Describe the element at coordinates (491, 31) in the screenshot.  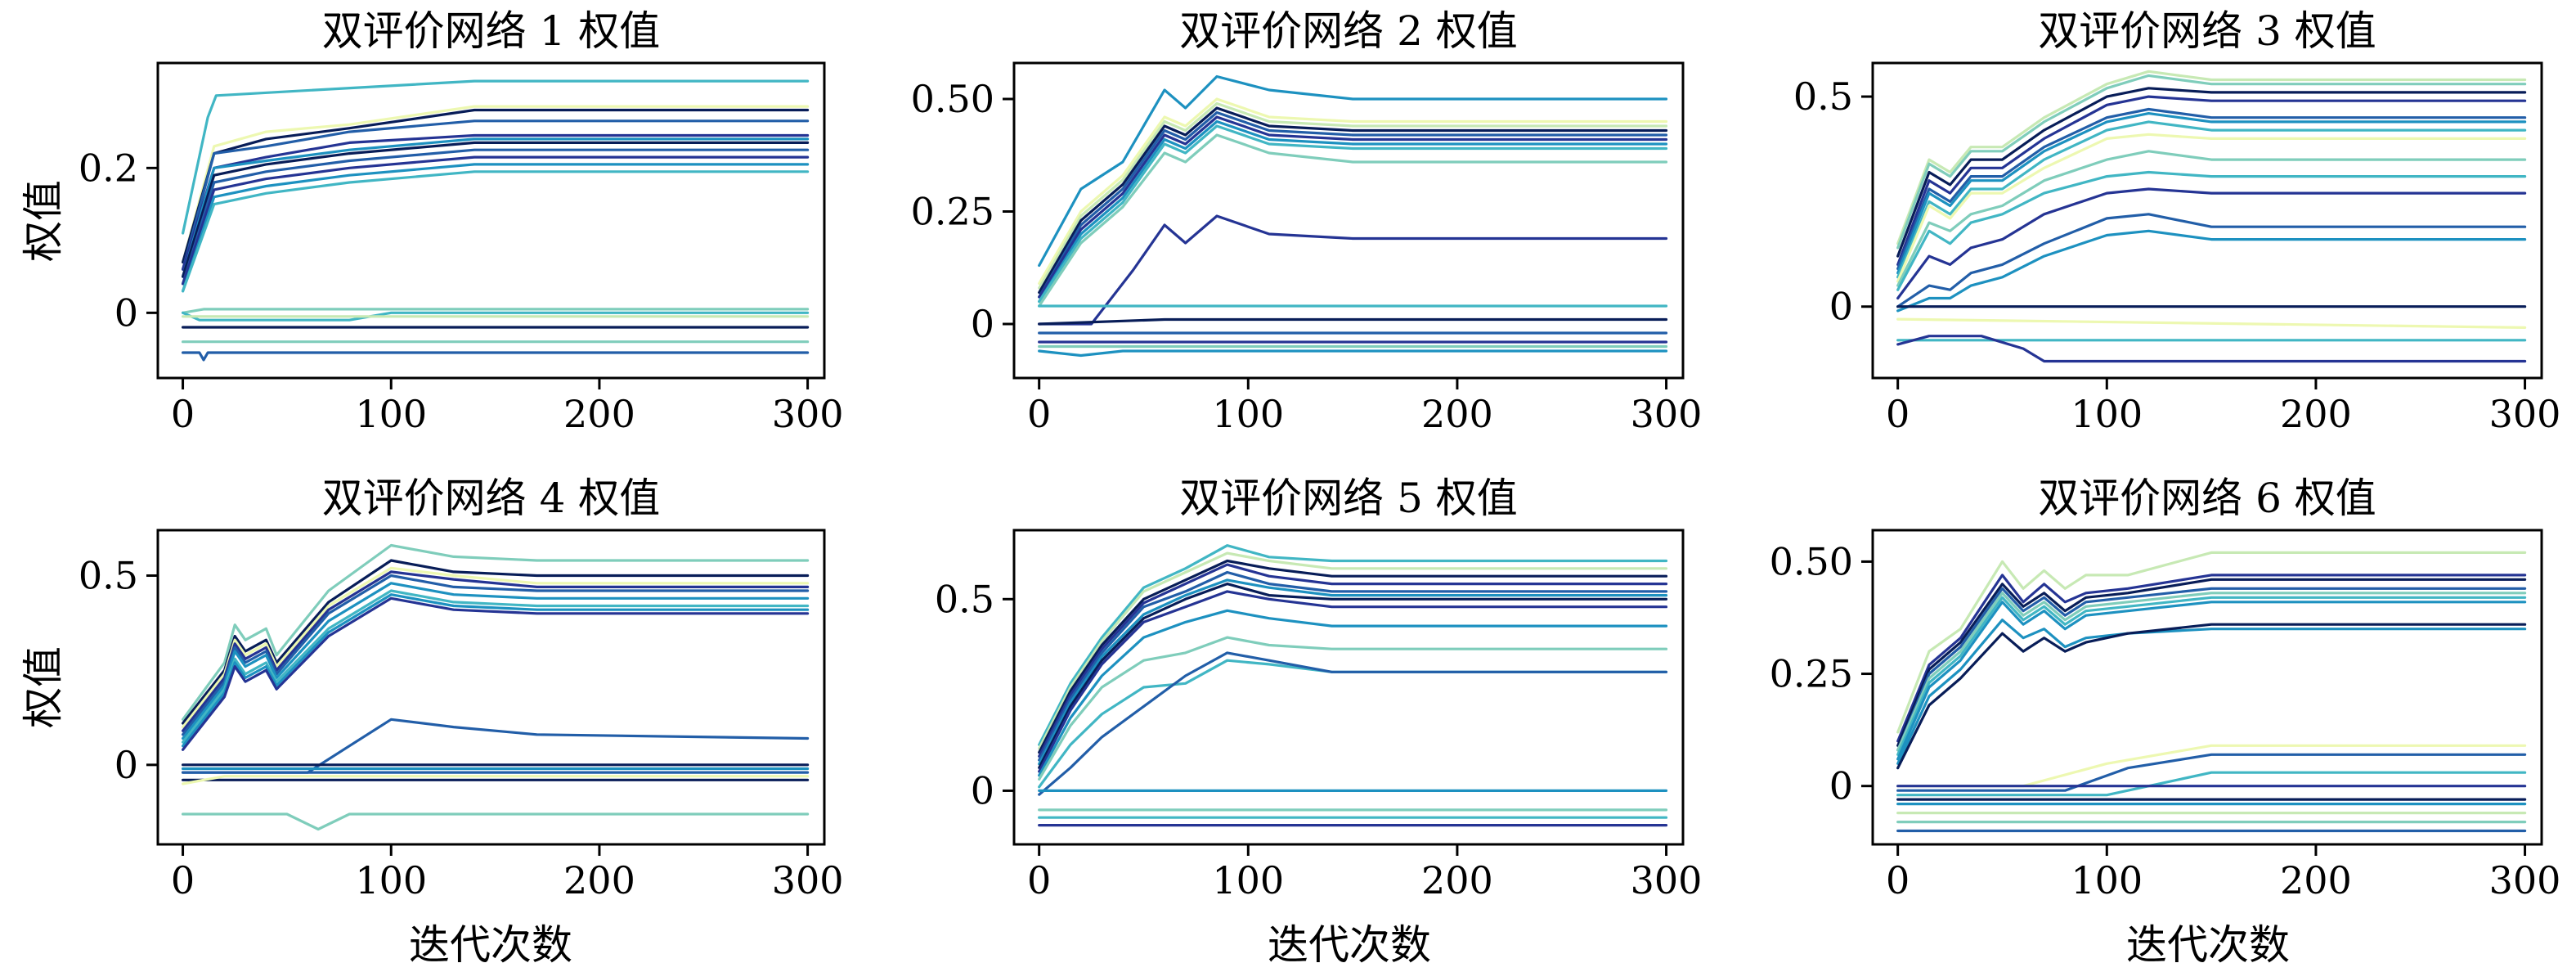
I see `subplot-title: 双评价网络 1 权值` at that location.